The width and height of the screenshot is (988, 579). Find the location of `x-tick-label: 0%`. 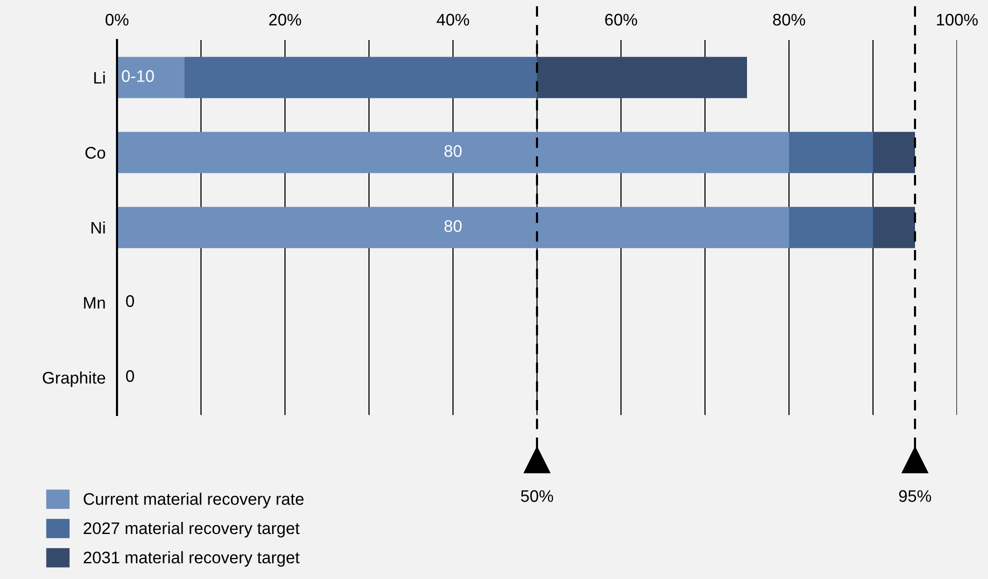

x-tick-label: 0% is located at coordinates (117, 20).